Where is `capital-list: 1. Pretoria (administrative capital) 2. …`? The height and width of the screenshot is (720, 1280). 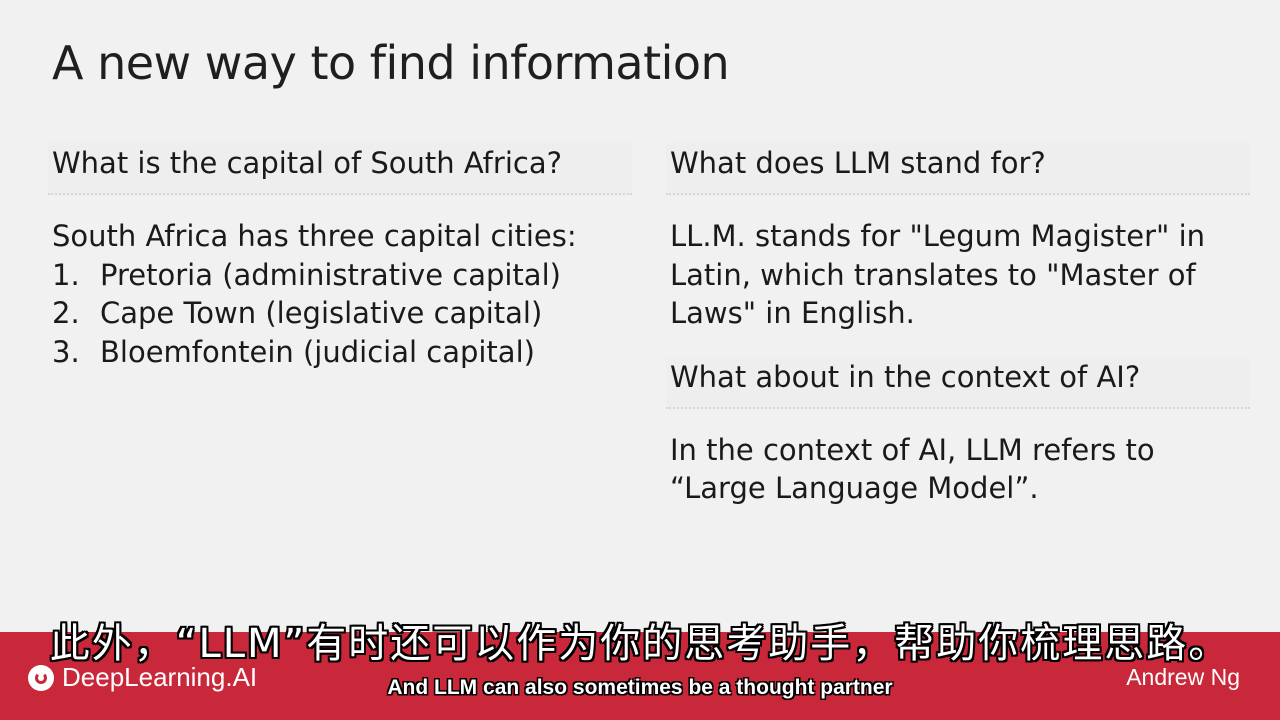
capital-list: 1. Pretoria (administrative capital) 2. … is located at coordinates (342, 314).